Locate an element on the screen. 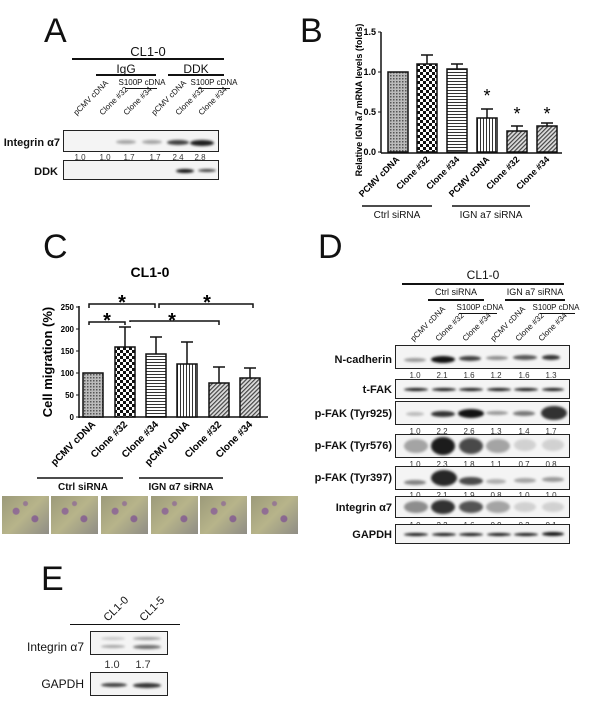 The image size is (600, 703). quant-value: 2.2 is located at coordinates (442, 431).